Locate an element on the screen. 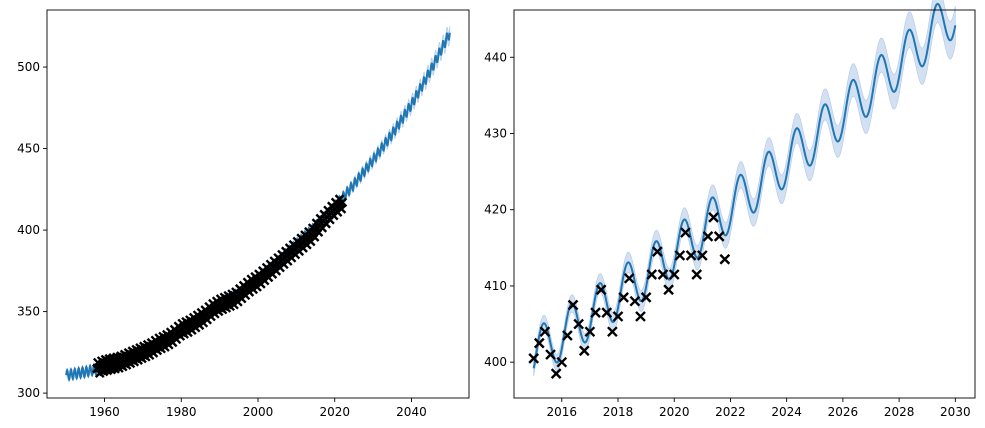 The height and width of the screenshot is (428, 985). x-tick-label: 1960 is located at coordinates (104, 412).